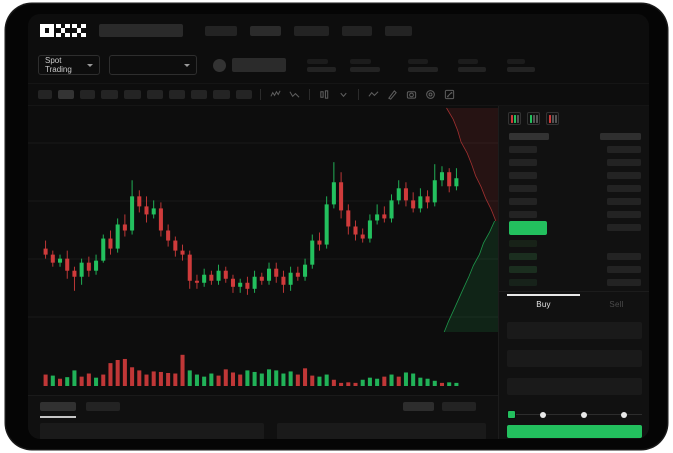 The height and width of the screenshot is (453, 673). Describe the element at coordinates (141, 30) in the screenshot. I see `global-search-input` at that location.